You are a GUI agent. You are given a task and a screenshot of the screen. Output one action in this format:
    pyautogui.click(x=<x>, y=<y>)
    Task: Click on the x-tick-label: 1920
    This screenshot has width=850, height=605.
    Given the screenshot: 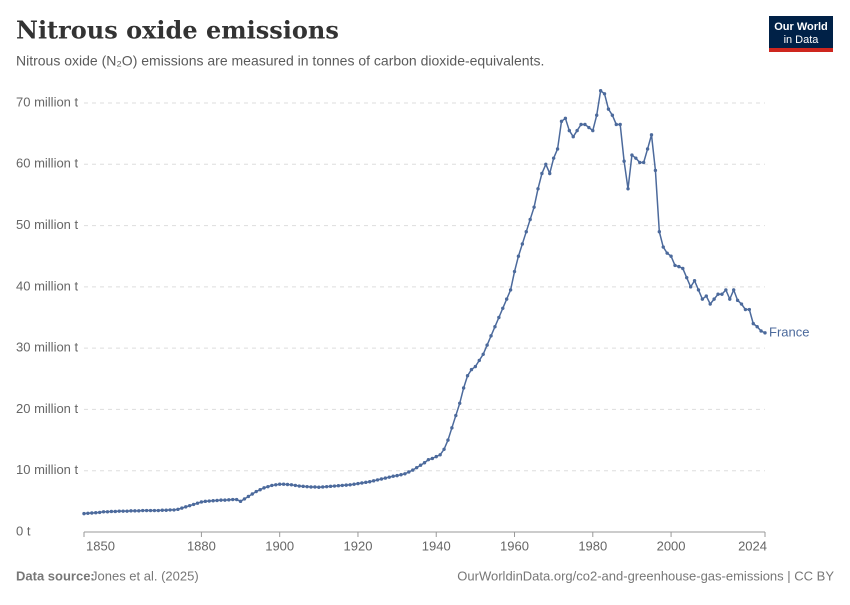 What is the action you would take?
    pyautogui.click(x=358, y=545)
    